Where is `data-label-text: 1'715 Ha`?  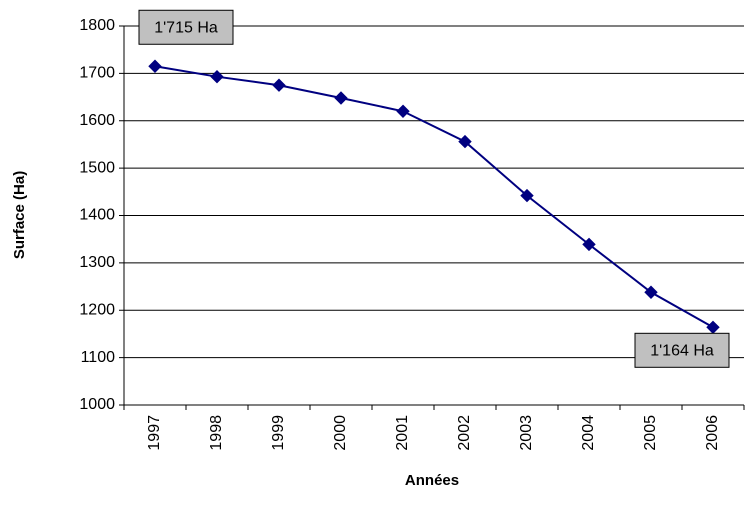 data-label-text: 1'715 Ha is located at coordinates (186, 27).